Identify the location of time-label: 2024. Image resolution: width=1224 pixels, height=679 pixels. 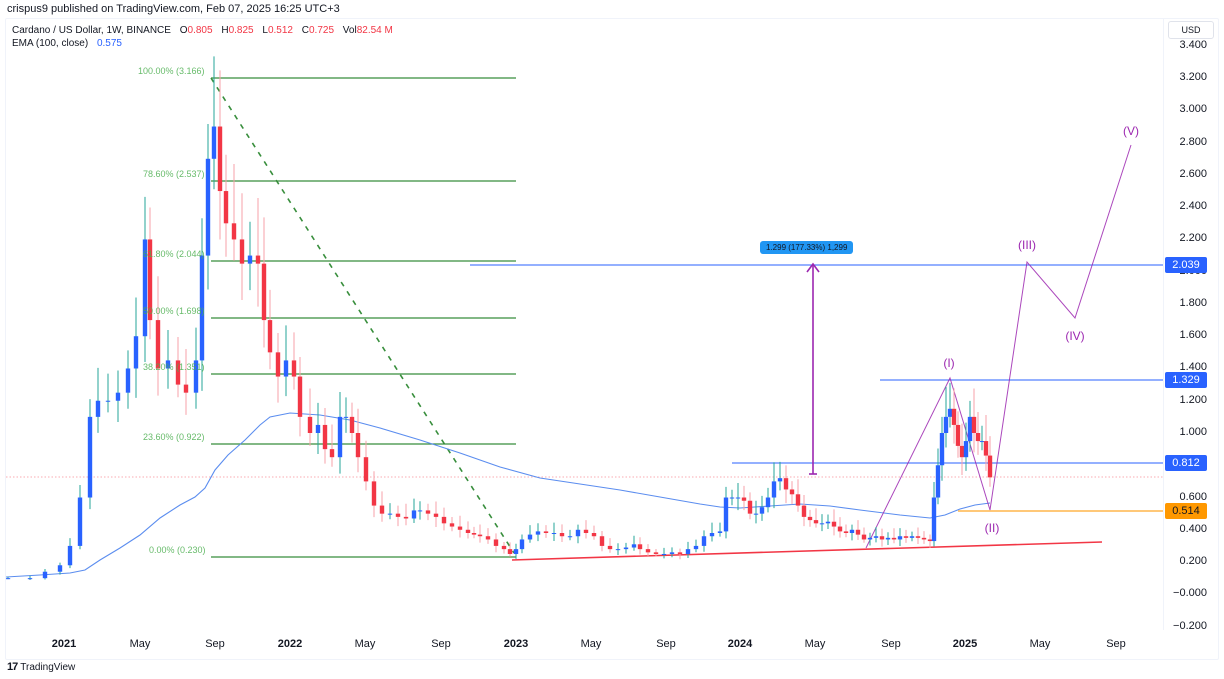
(740, 644).